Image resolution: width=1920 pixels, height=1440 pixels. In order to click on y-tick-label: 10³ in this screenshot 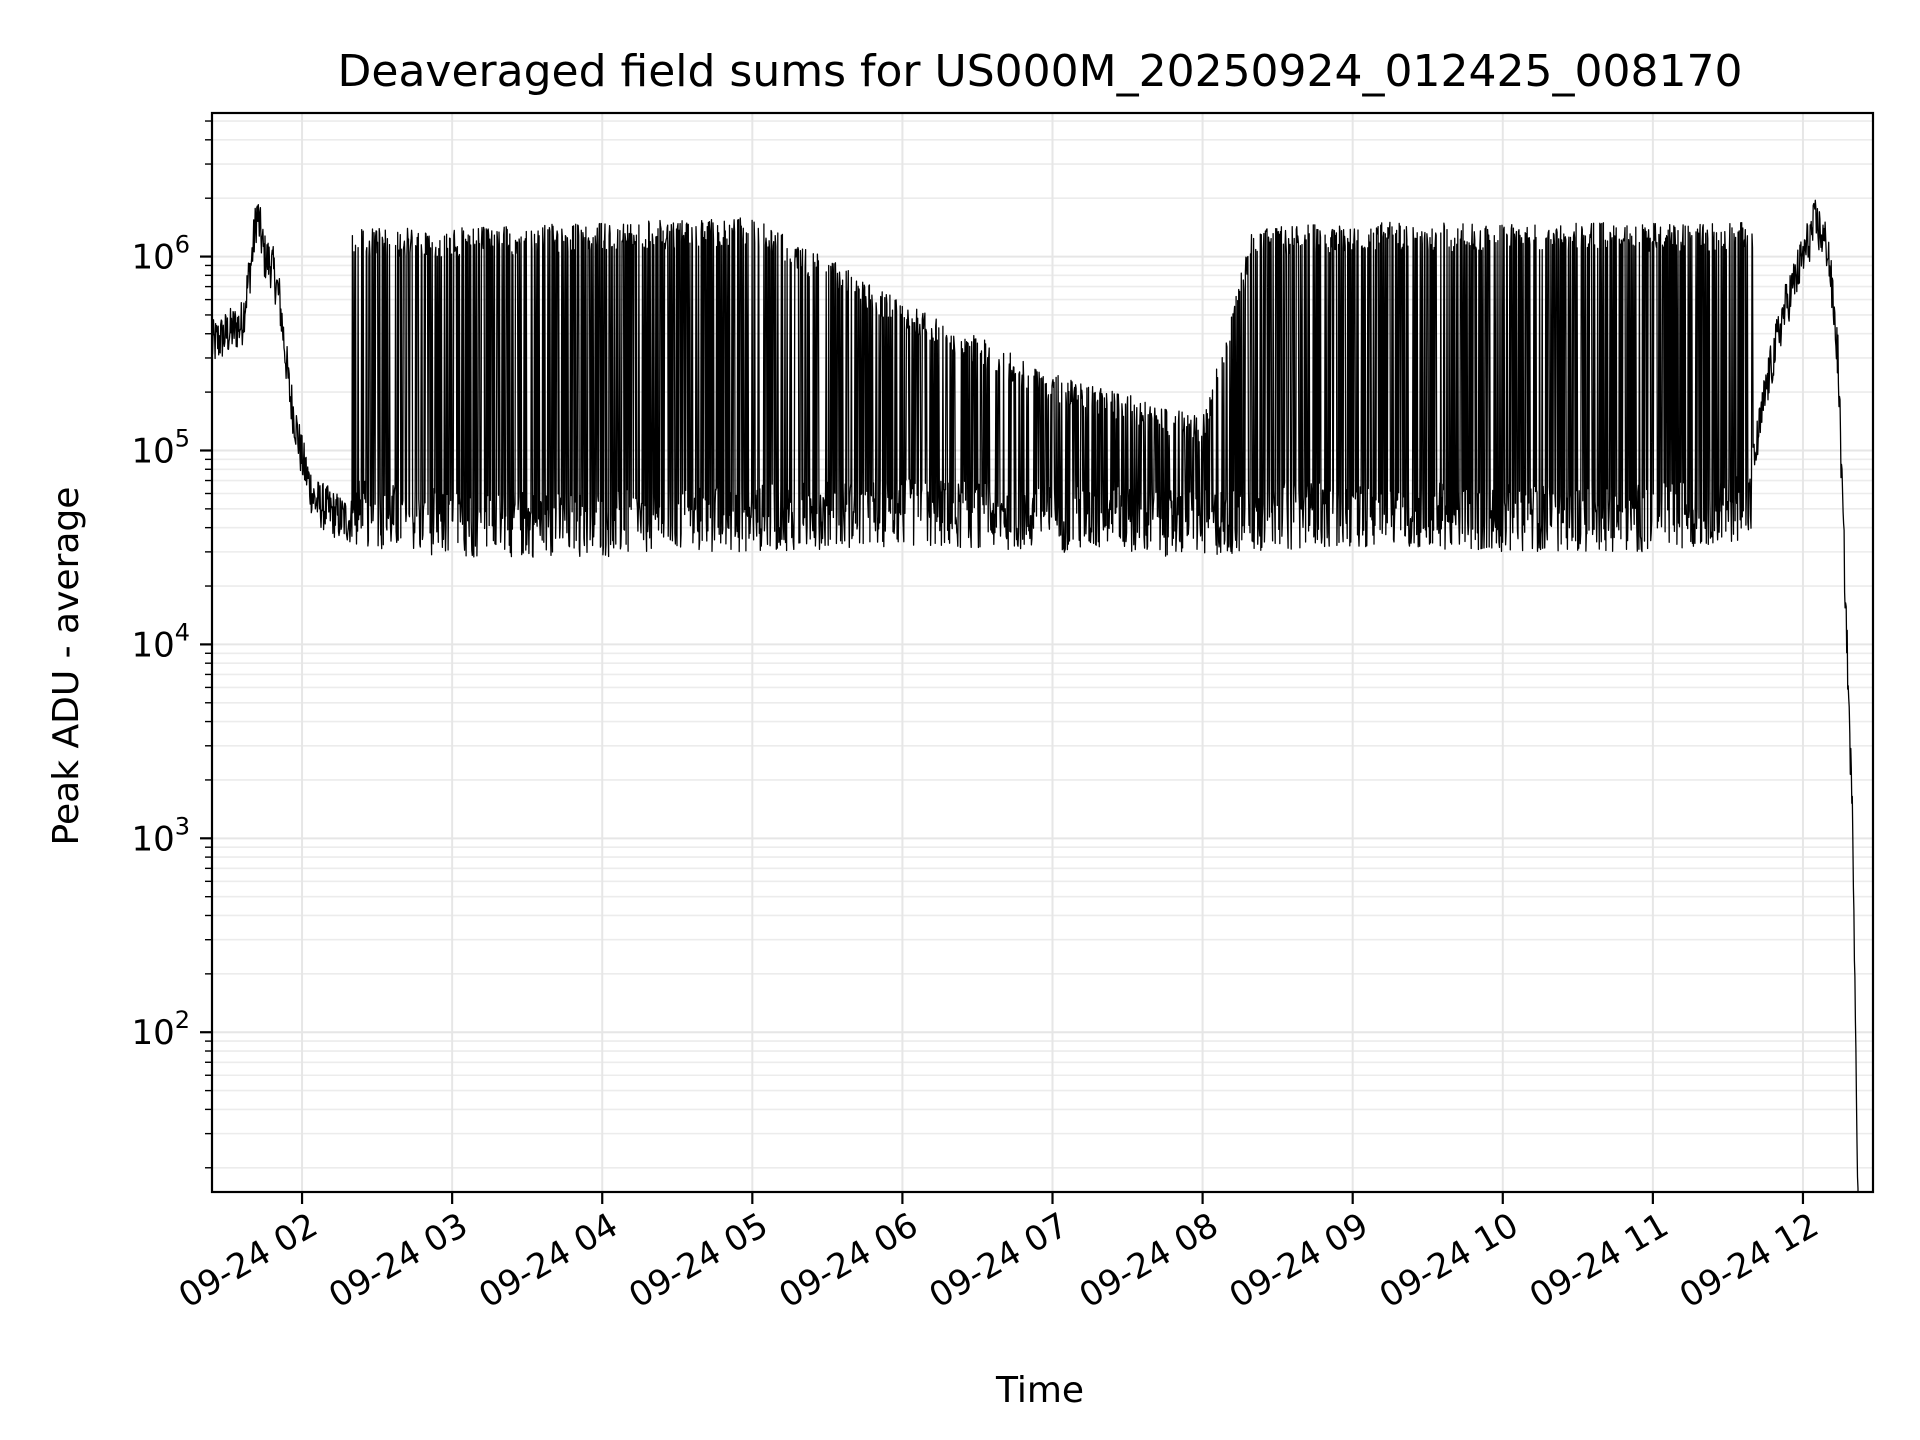, I will do `click(160, 835)`.